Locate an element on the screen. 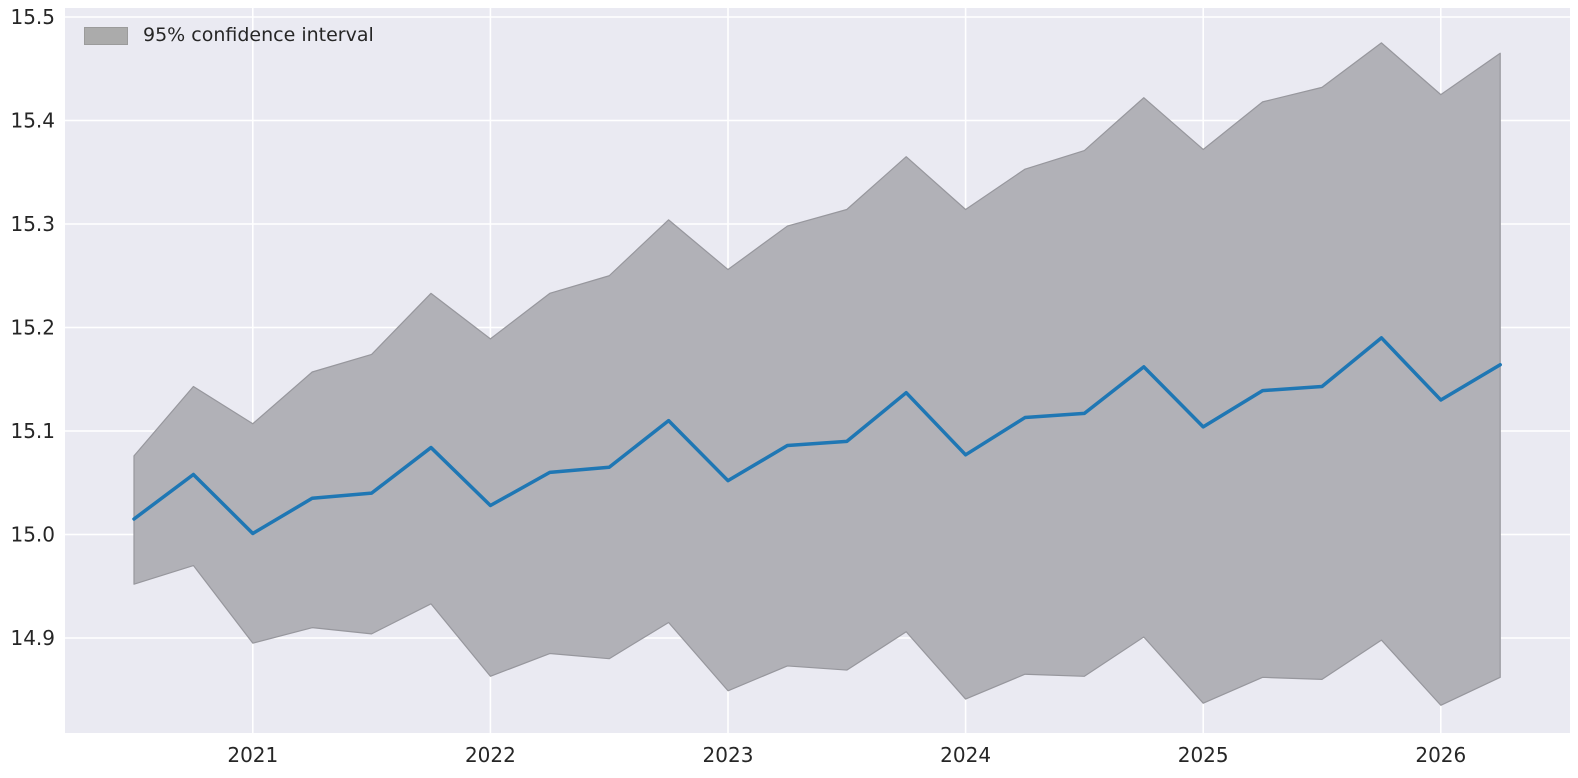 This screenshot has width=1578, height=778. y-tick-label: 15.4 is located at coordinates (32, 121).